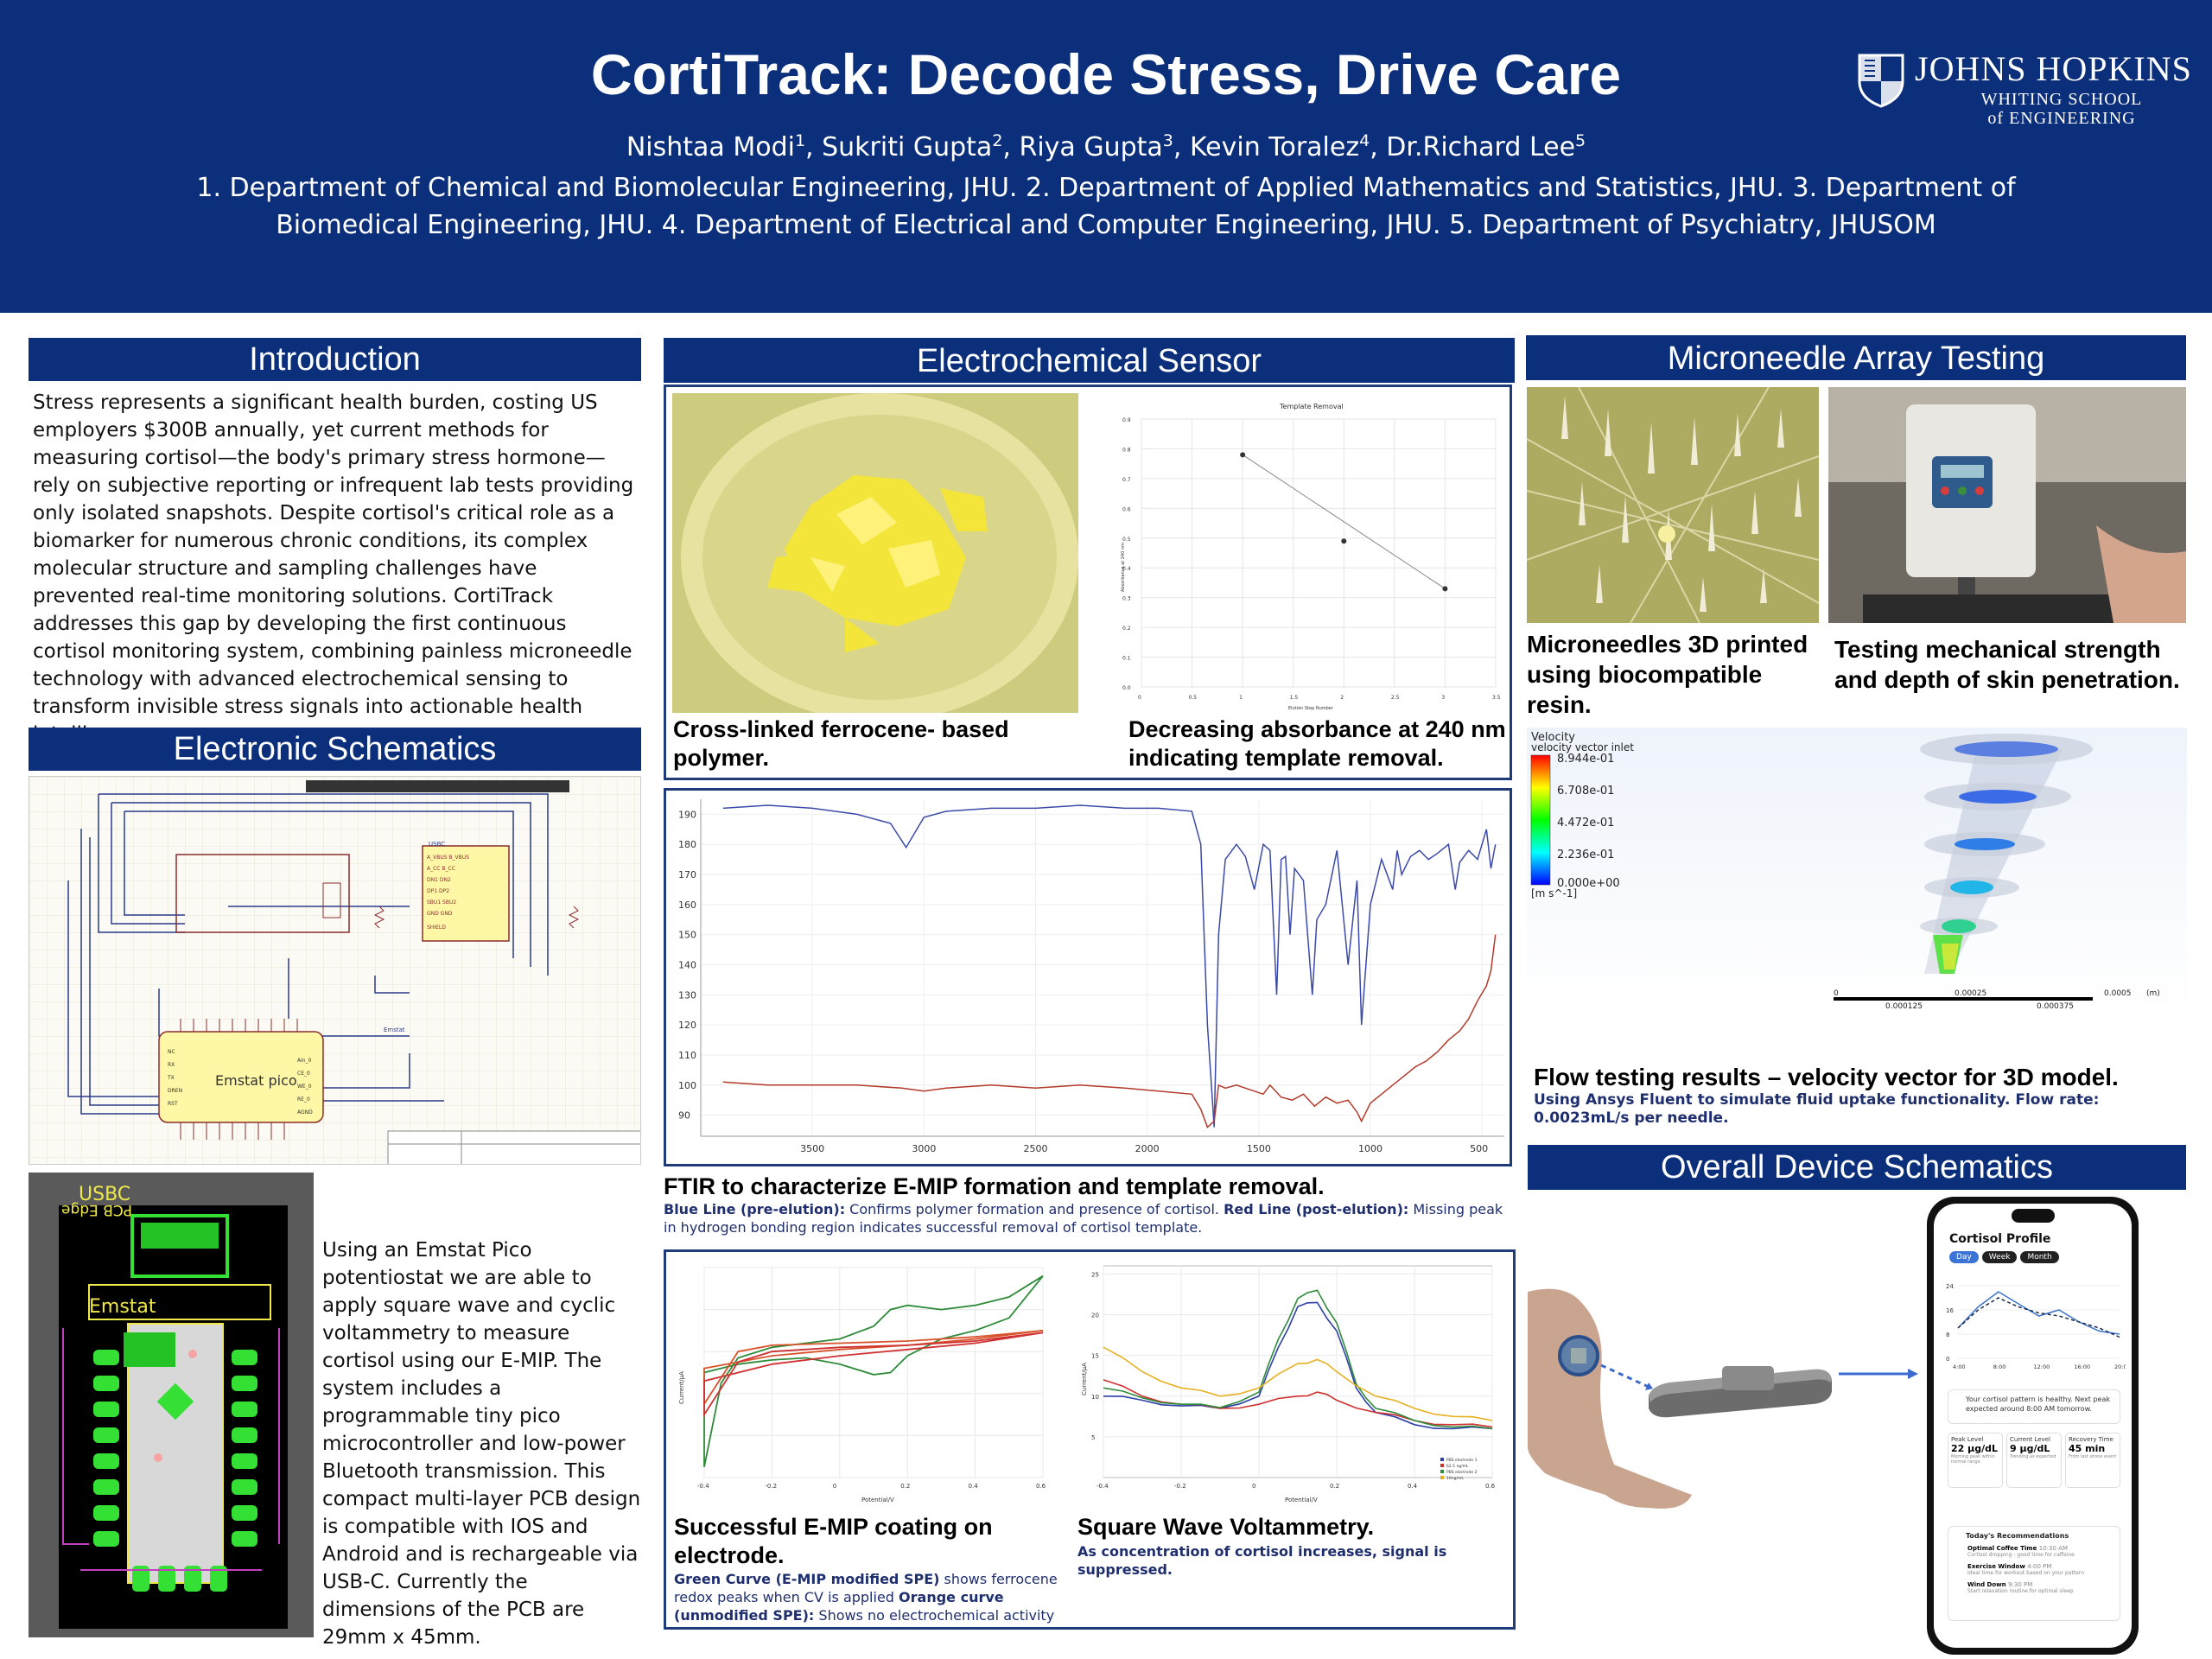 This screenshot has width=2212, height=1659. What do you see at coordinates (1126, 420) in the screenshot?
I see `y-tick-label: 0.9` at bounding box center [1126, 420].